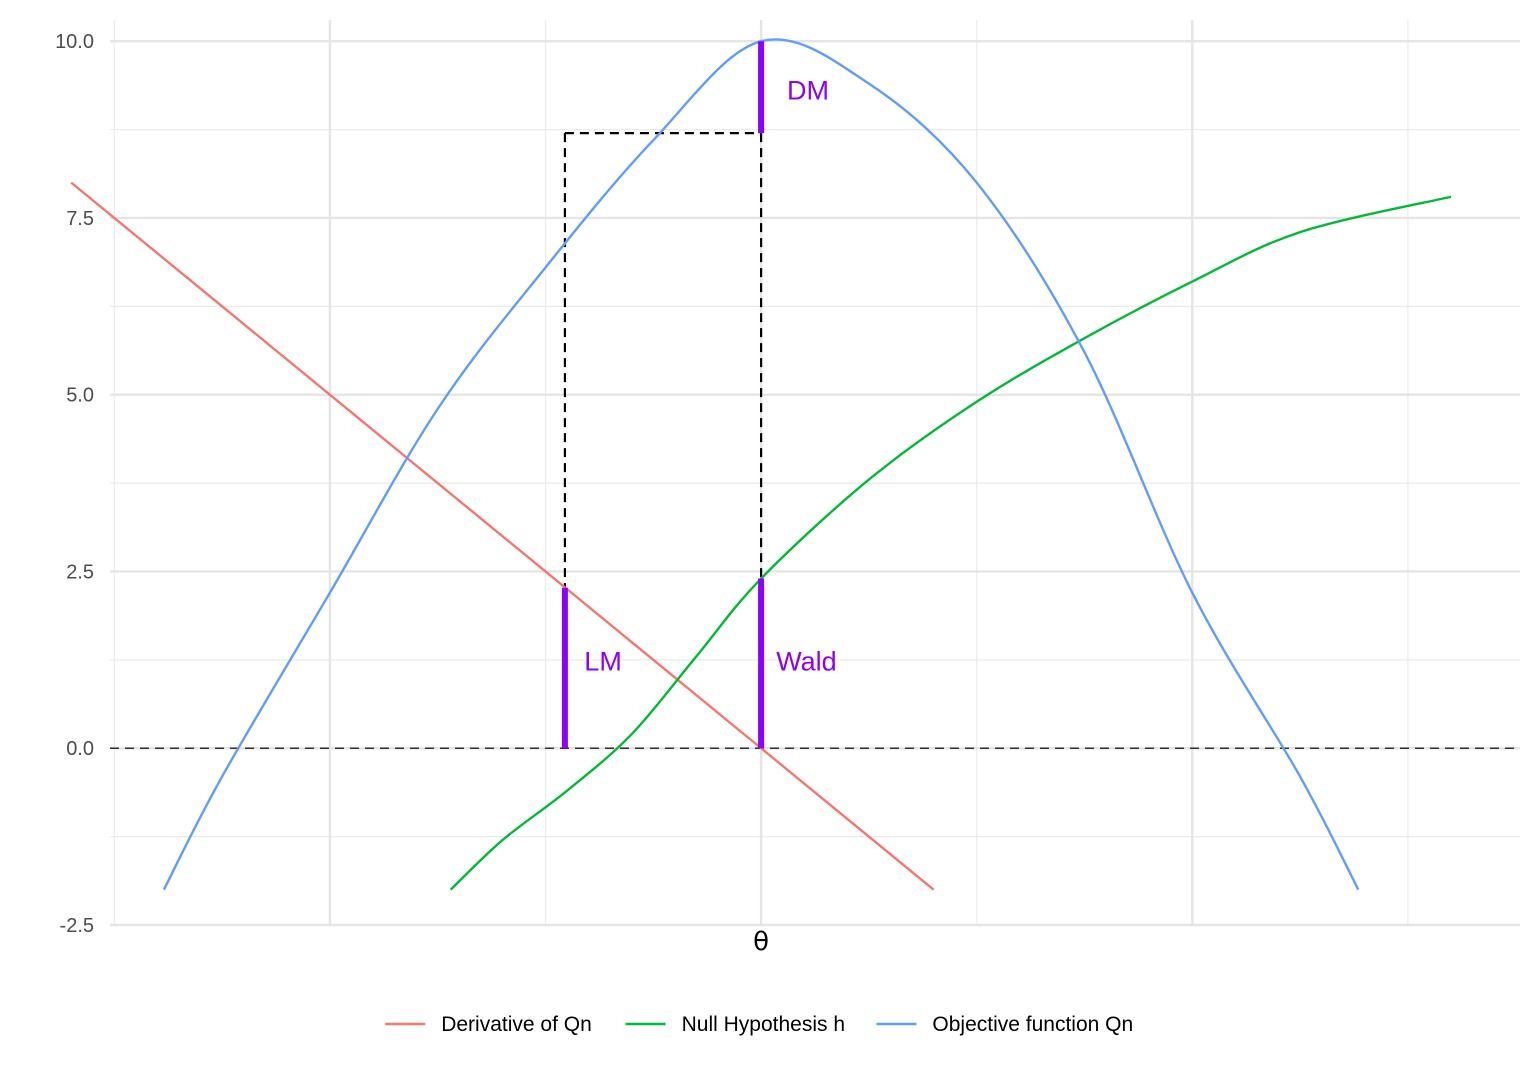 The height and width of the screenshot is (1075, 1536). Describe the element at coordinates (761, 942) in the screenshot. I see `x-axis-title: θ` at that location.